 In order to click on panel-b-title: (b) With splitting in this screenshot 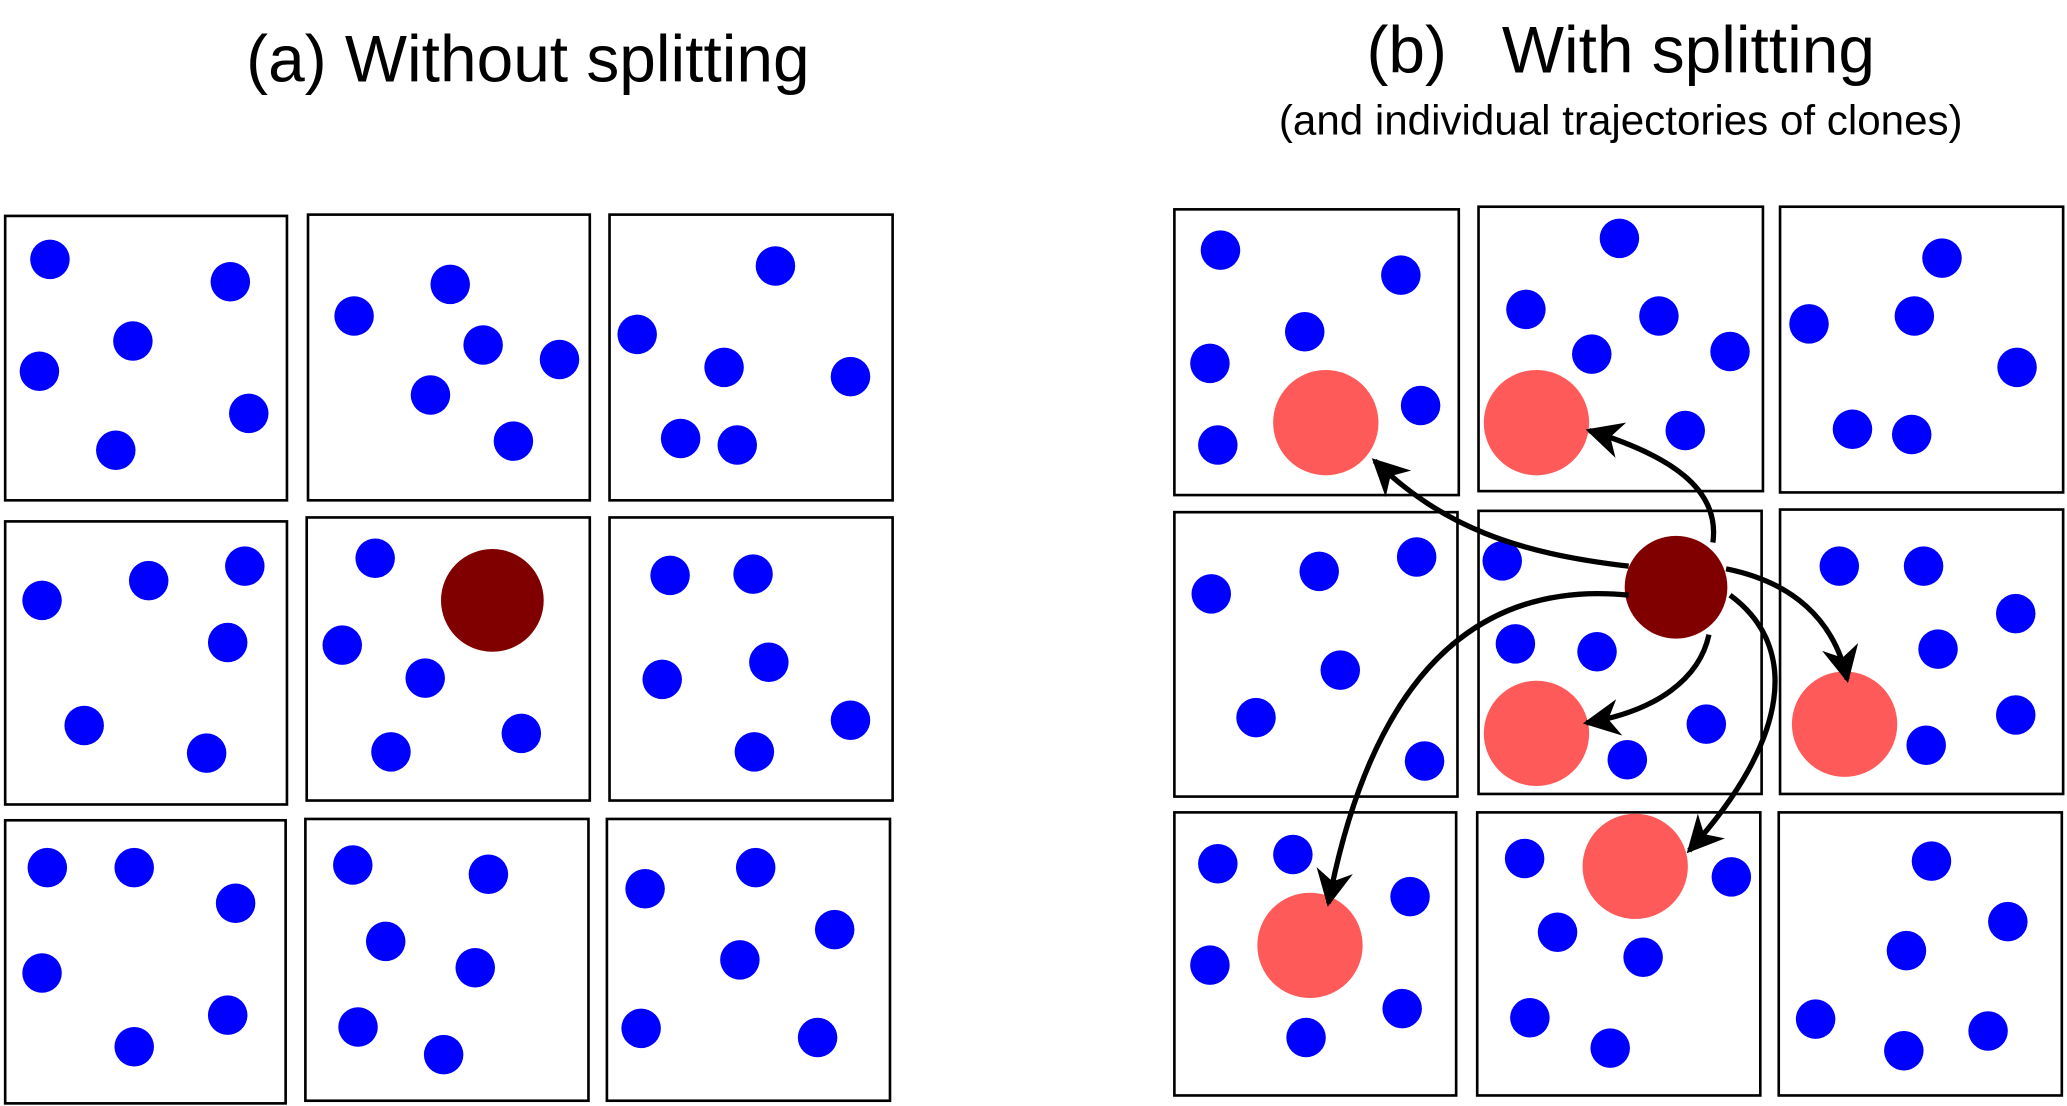, I will do `click(1620, 49)`.